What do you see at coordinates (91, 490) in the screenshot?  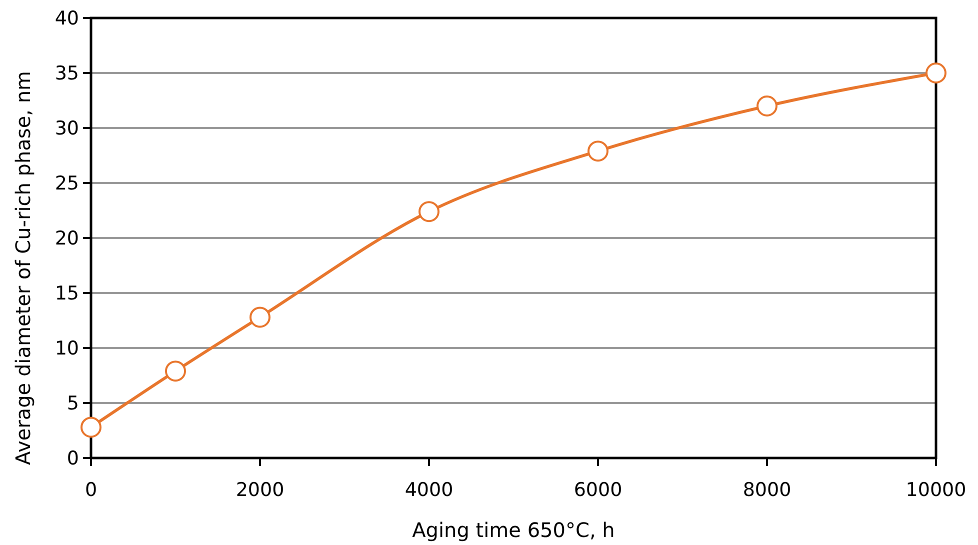 I see `x-tick-label: 0` at bounding box center [91, 490].